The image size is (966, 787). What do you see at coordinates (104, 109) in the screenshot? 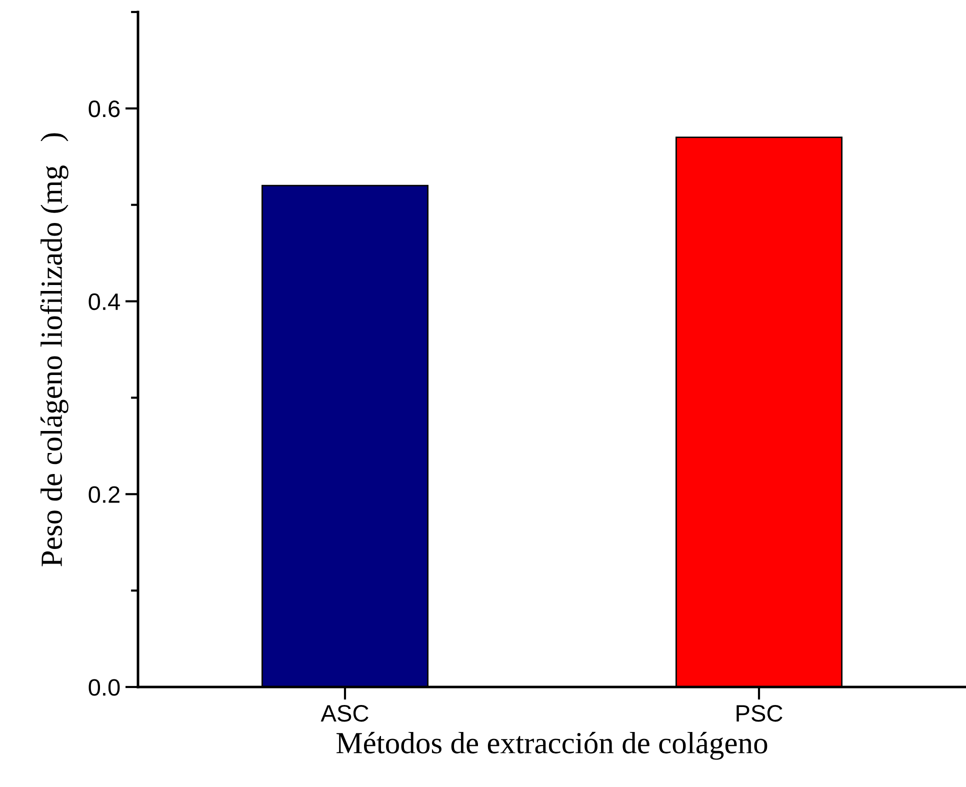
I see `y-tick-label: 0.6` at bounding box center [104, 109].